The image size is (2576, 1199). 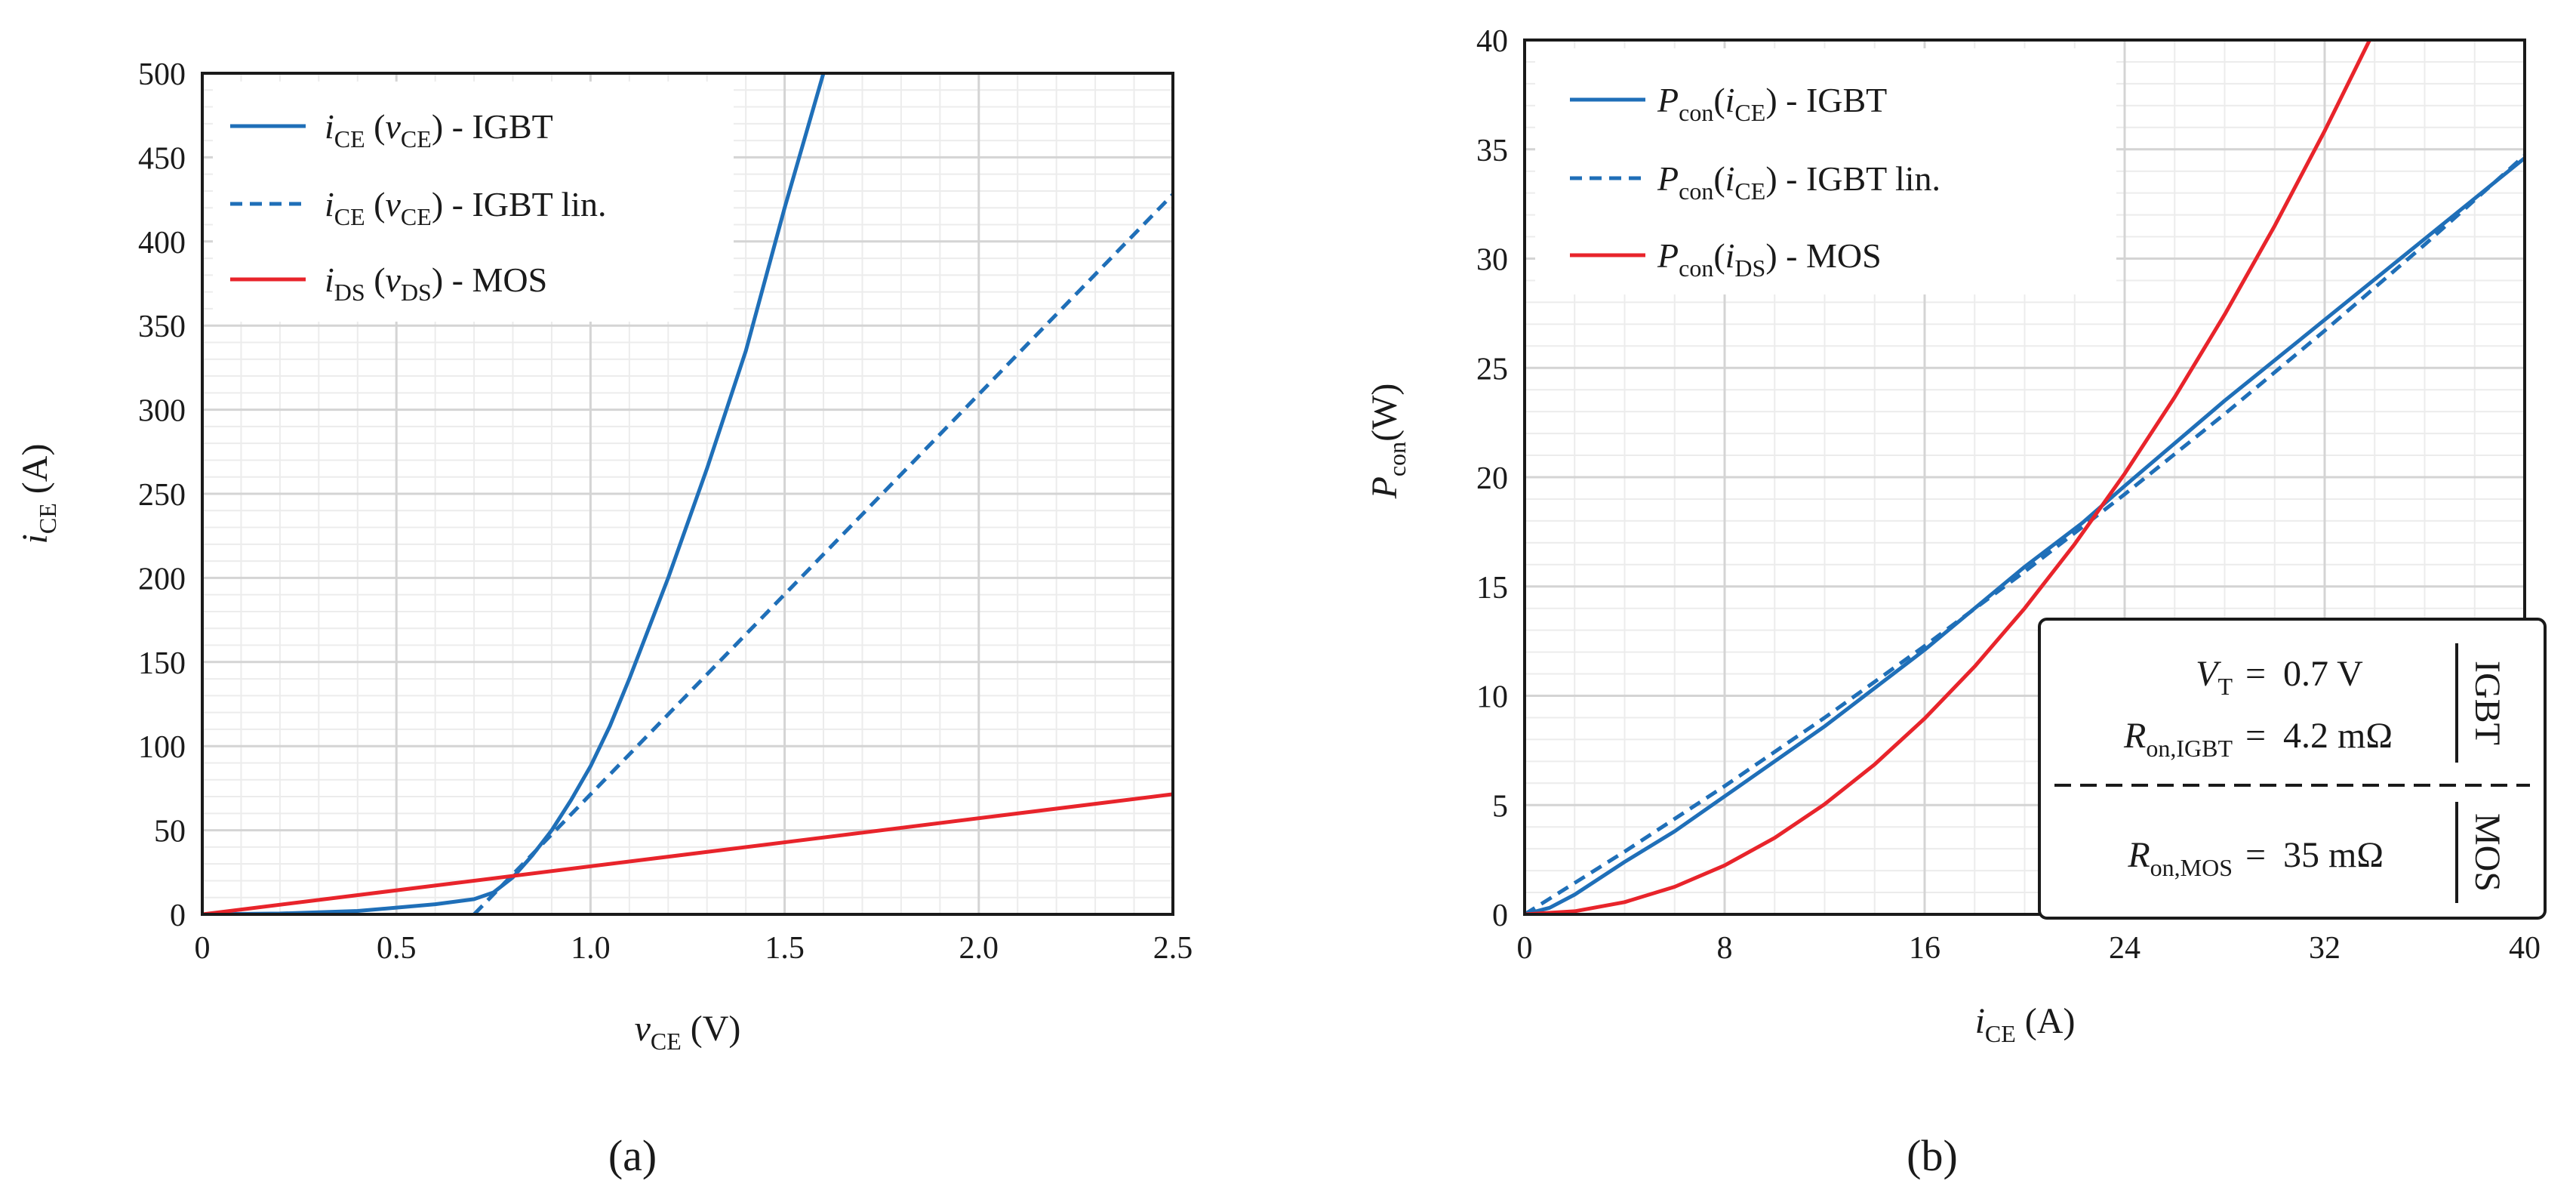 I want to click on chart-a-legend-item-2: iCE (vCE) - IGBT lin., so click(x=419, y=207).